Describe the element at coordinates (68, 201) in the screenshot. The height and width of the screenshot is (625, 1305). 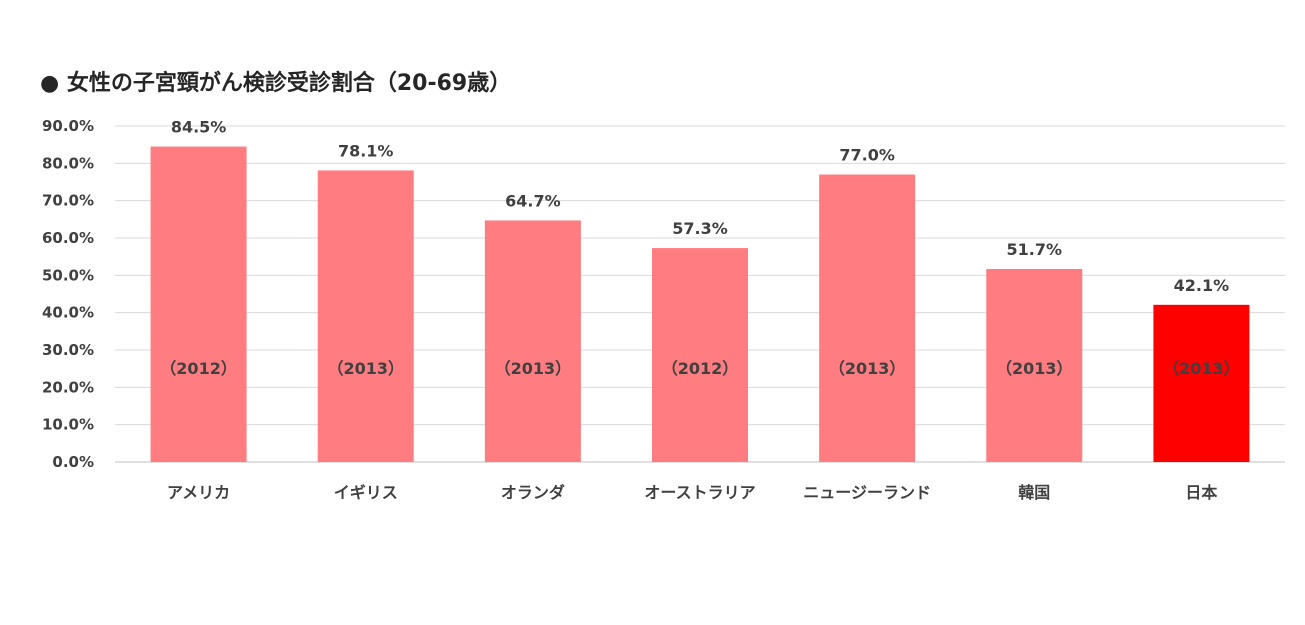
I see `y-tick-label: 70.0%` at that location.